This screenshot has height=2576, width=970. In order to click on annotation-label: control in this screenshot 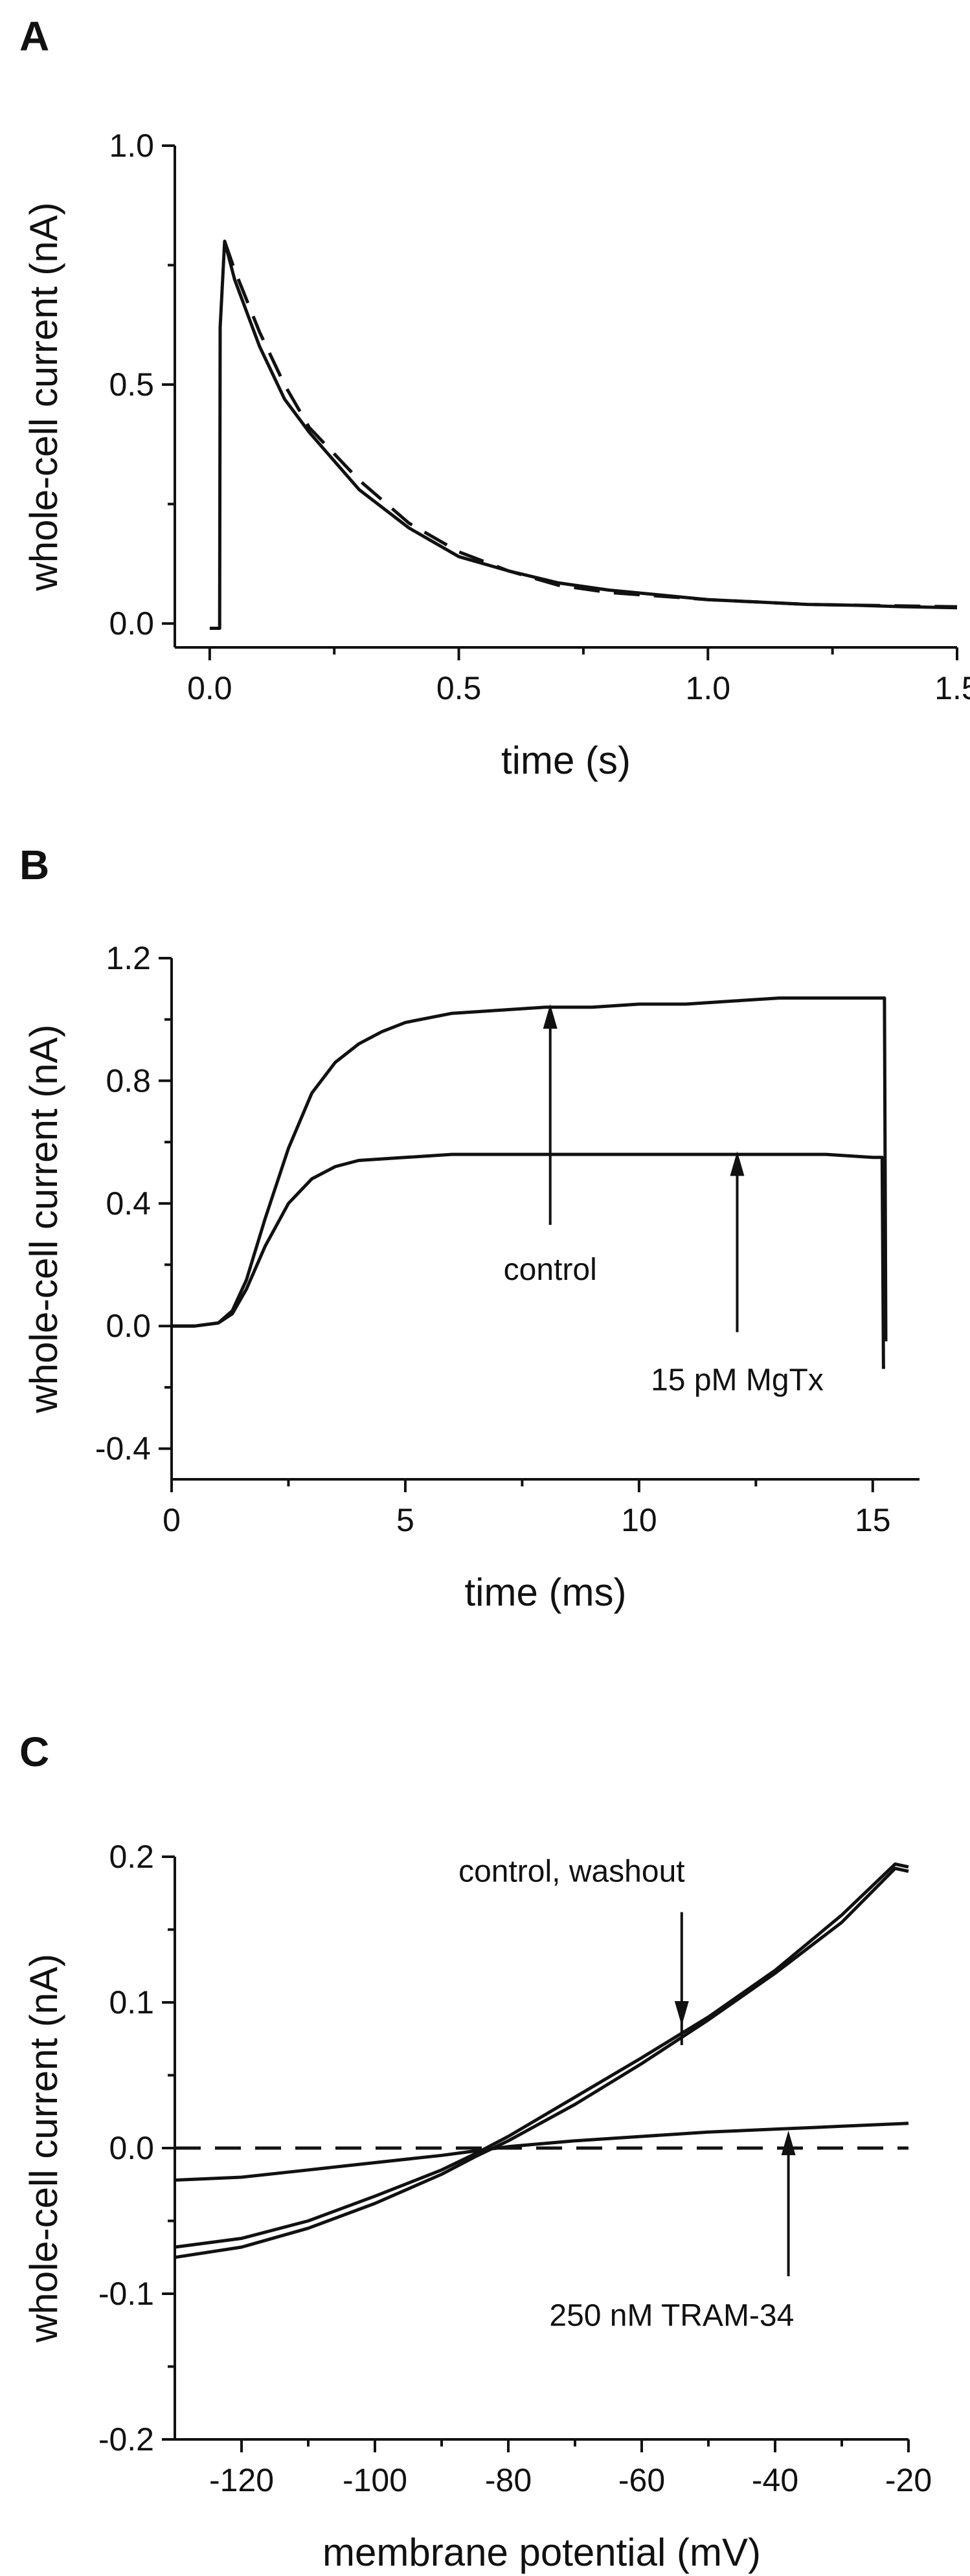, I will do `click(550, 1270)`.